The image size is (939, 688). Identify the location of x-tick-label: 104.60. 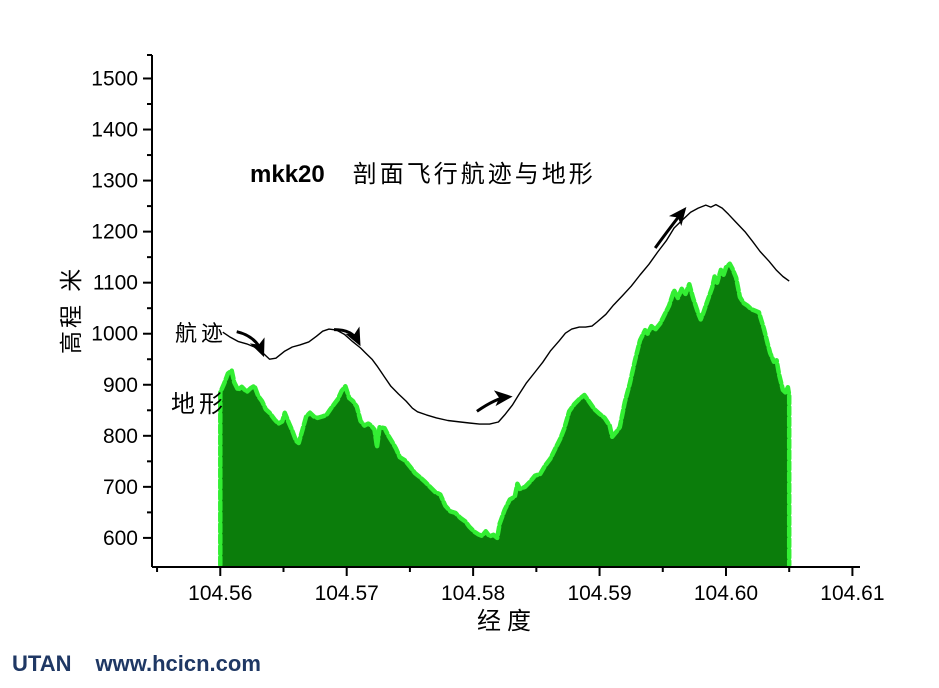
(726, 593).